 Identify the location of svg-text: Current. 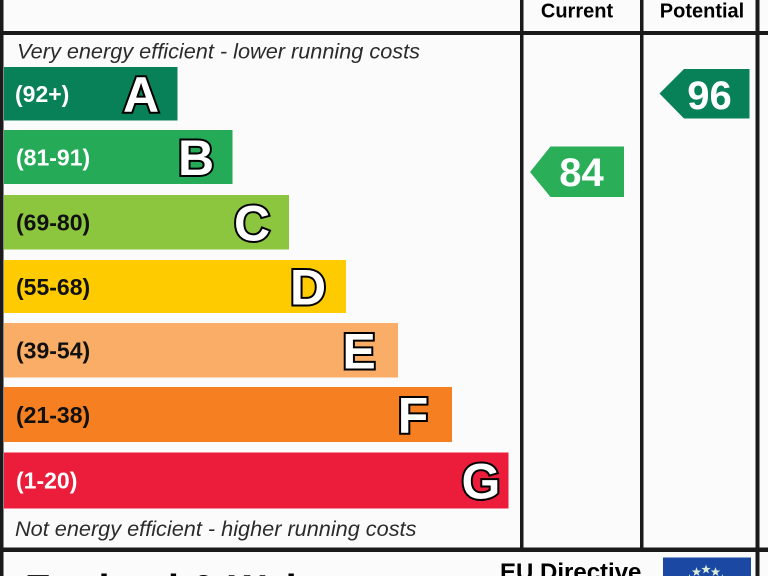
(577, 12).